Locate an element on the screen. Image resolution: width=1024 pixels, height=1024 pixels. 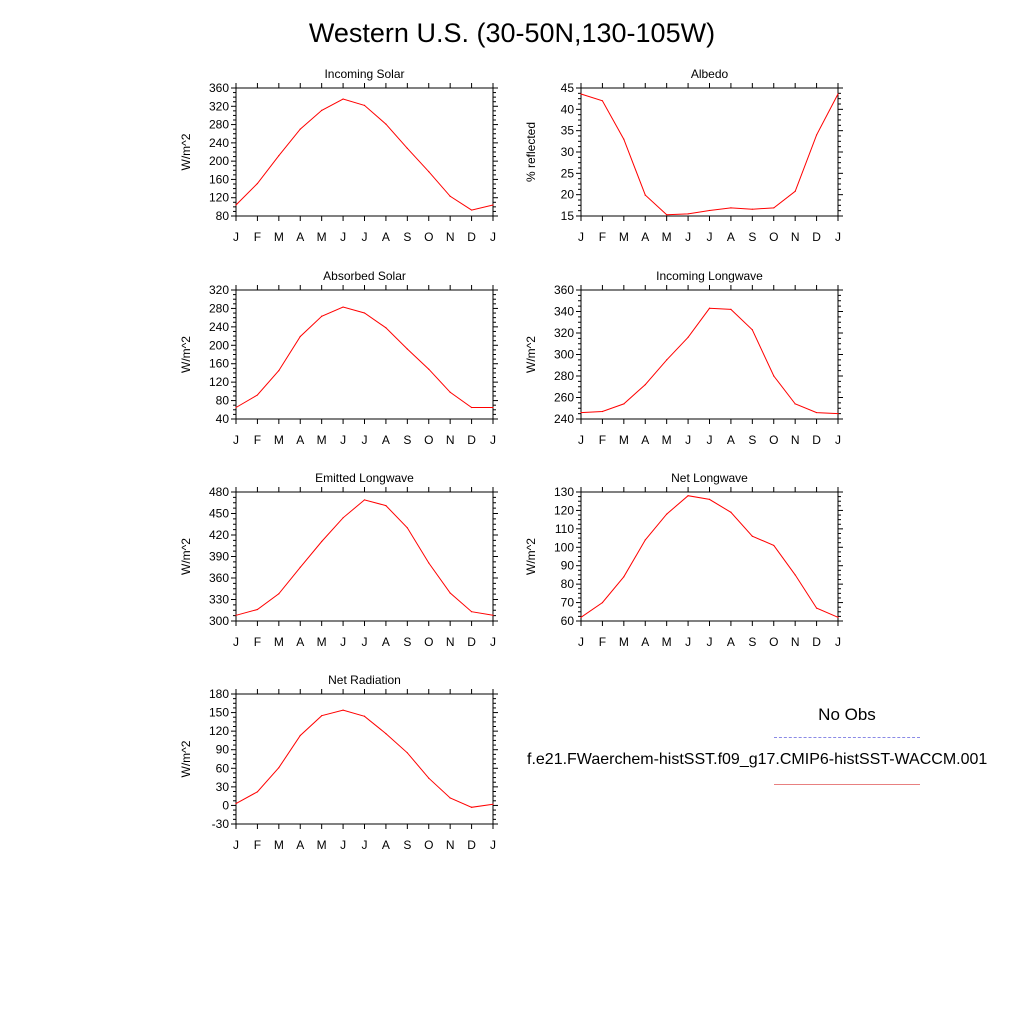
y-tick-label: 320 is located at coordinates (564, 333).